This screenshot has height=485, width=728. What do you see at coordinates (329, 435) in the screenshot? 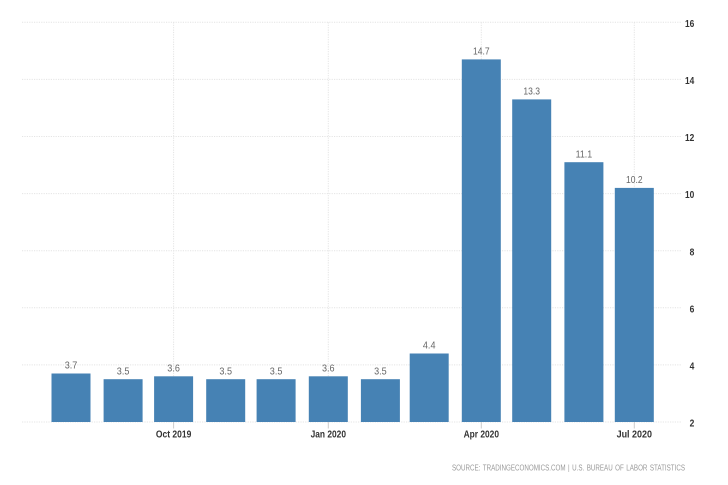
I see `svg-text: Jan 2020` at bounding box center [329, 435].